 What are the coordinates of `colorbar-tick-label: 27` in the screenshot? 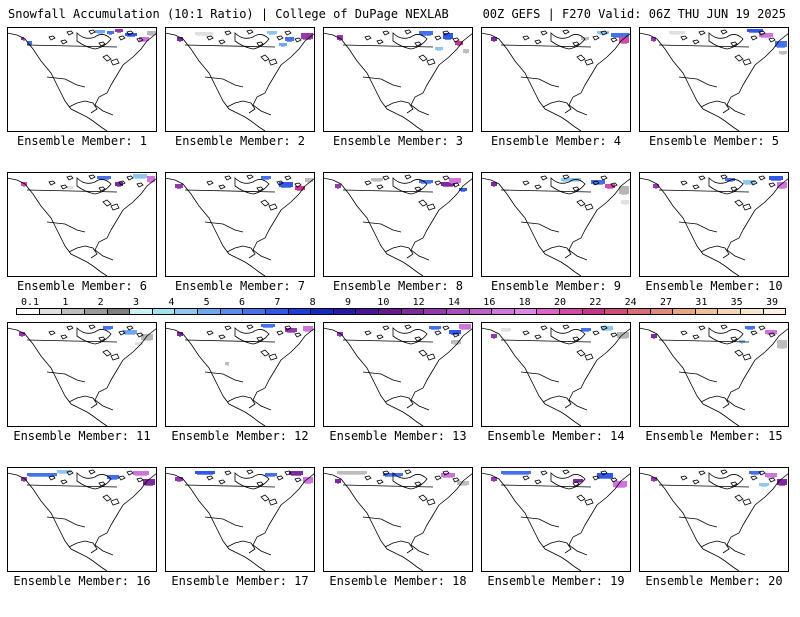 It's located at (666, 302).